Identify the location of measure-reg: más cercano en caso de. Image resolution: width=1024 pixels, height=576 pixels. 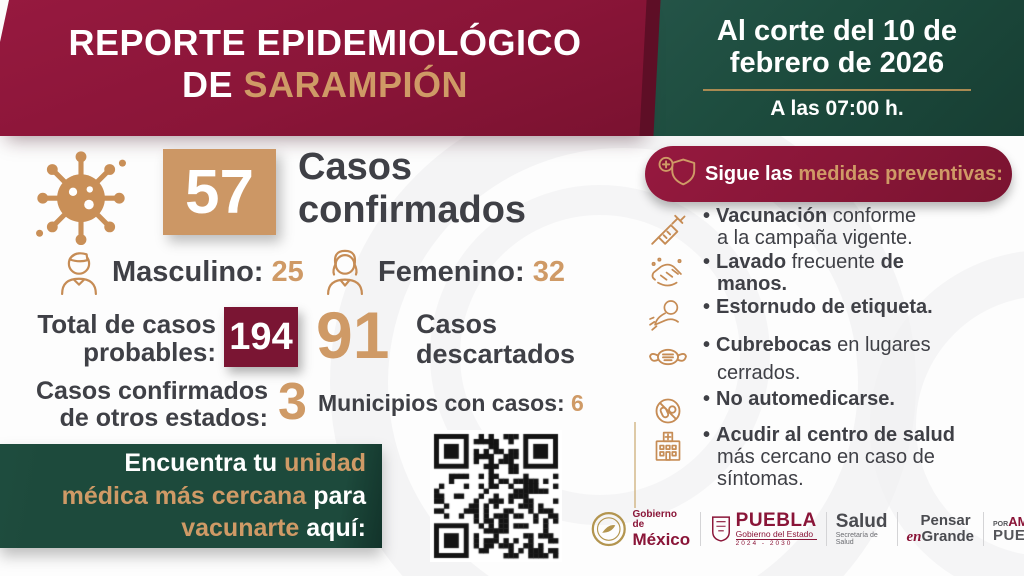
(826, 457).